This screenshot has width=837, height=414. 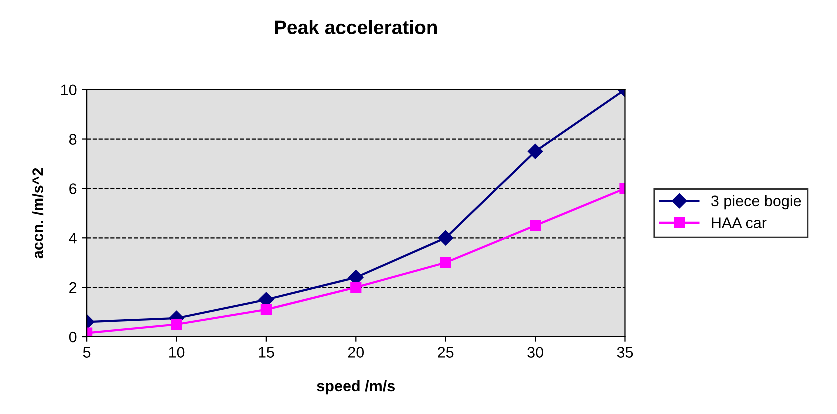 I want to click on x-tick-label: 25, so click(x=446, y=352).